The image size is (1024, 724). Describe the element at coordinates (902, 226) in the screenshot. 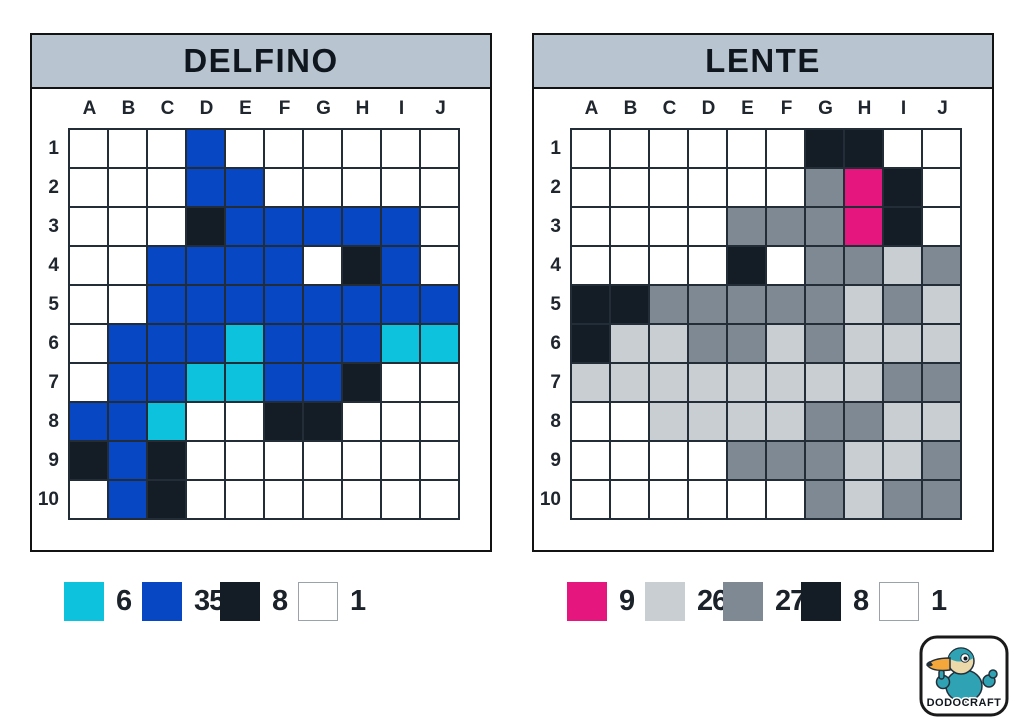

I see `grid-cell-I3` at that location.